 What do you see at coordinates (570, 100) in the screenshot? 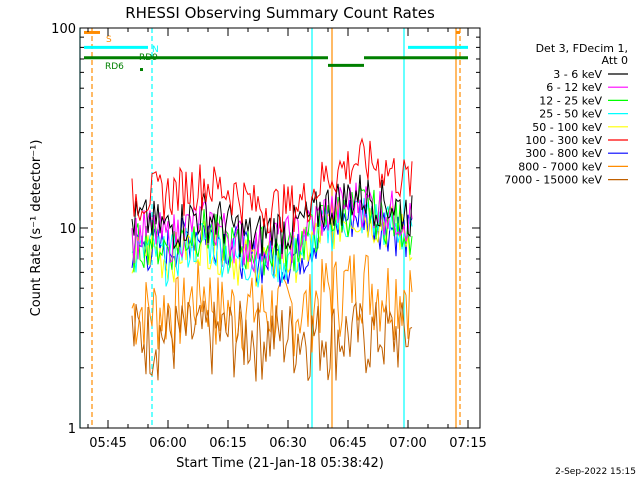
I see `legend-entry-label: 12 - 25 keV` at bounding box center [570, 100].